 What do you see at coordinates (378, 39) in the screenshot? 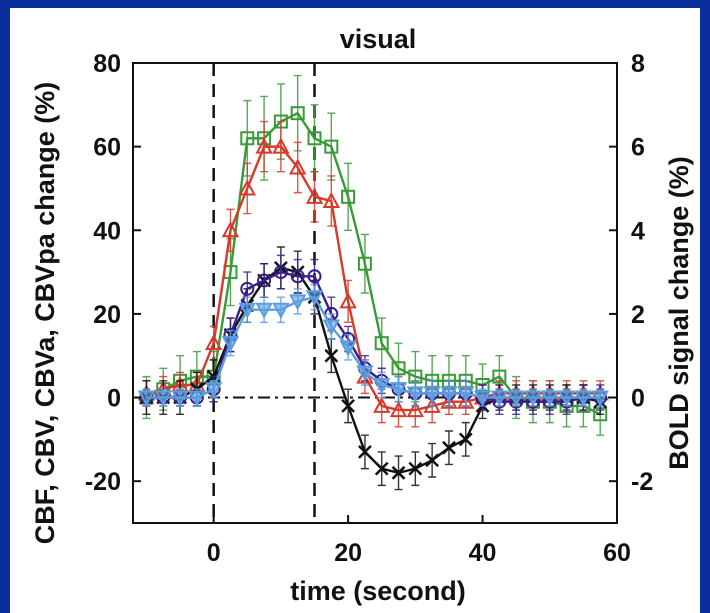
I see `chart-title: visual` at bounding box center [378, 39].